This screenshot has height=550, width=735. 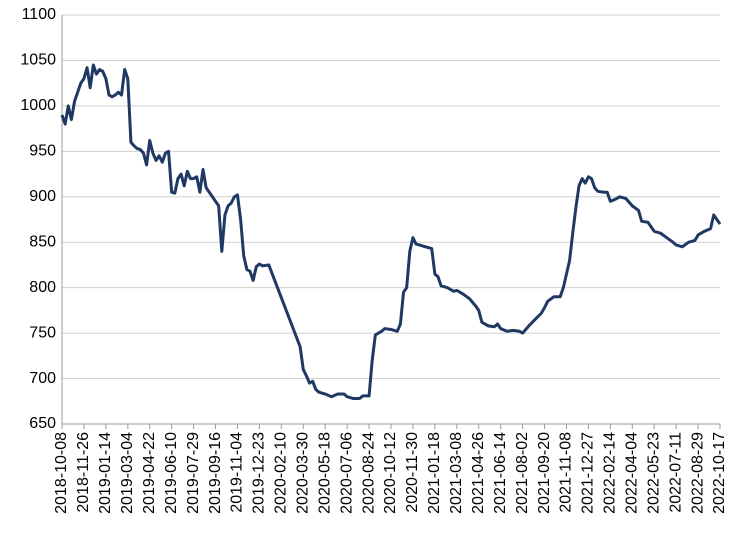 I want to click on x-tick-label: 2019-06-10, so click(x=171, y=473).